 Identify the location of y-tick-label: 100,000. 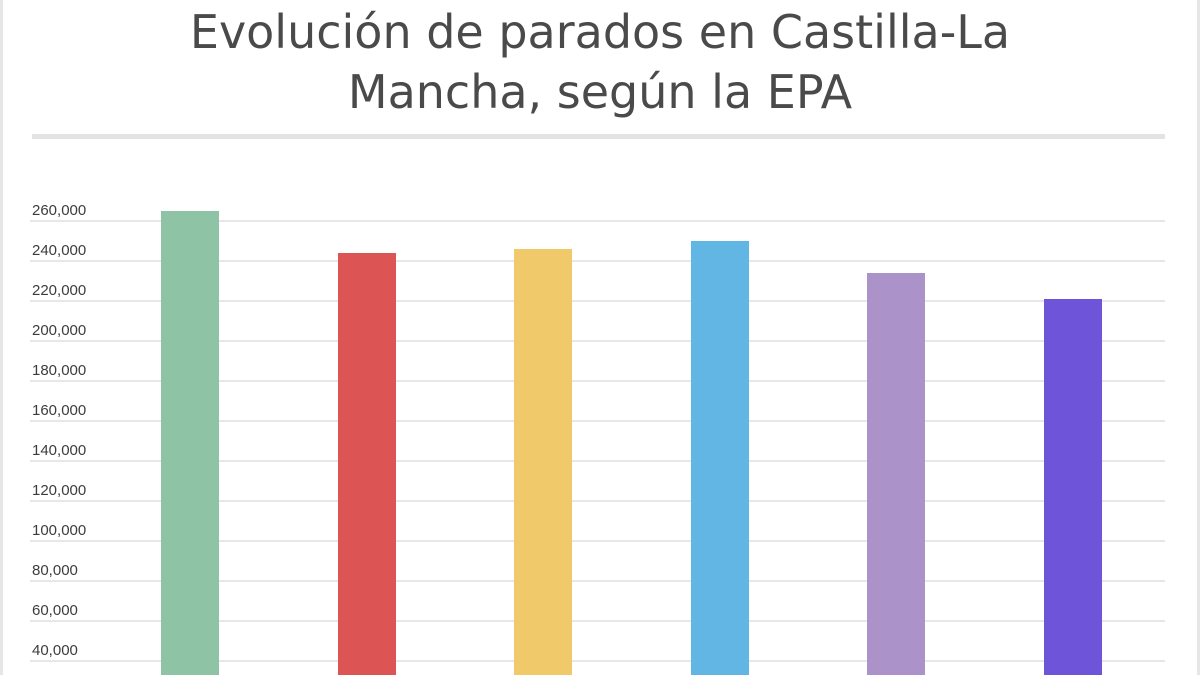
(59, 530).